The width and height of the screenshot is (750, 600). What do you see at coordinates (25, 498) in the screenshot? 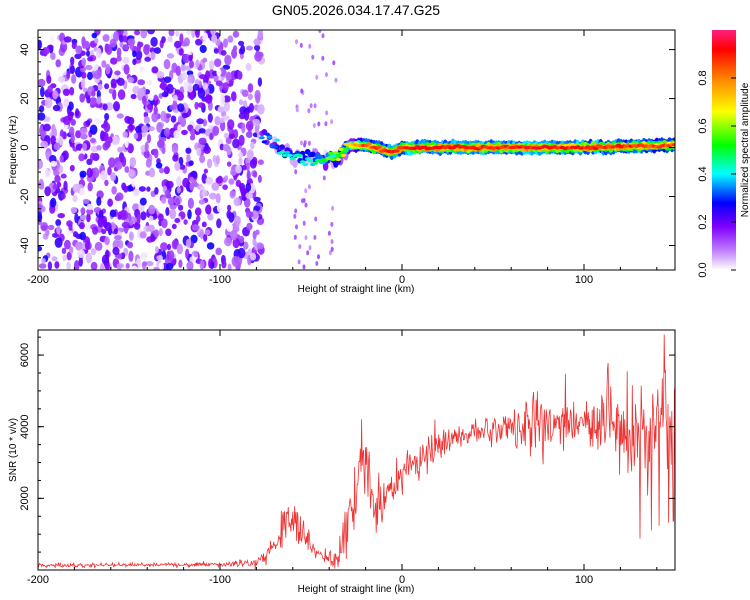
I see `snr-ytick-label: 2000` at bounding box center [25, 498].